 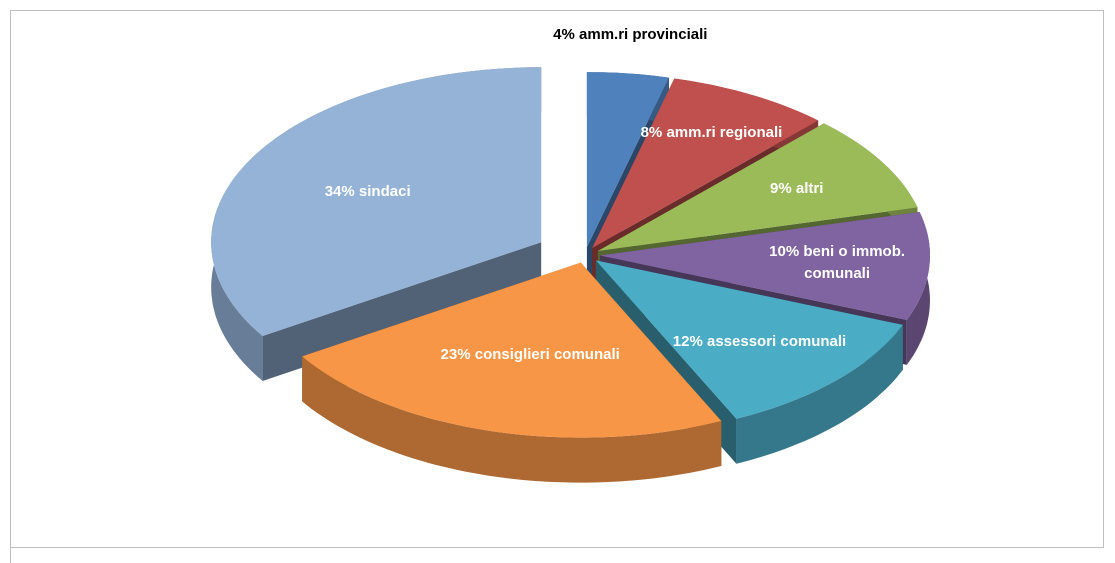 I want to click on category-label: assessori comunali, so click(x=776, y=341).